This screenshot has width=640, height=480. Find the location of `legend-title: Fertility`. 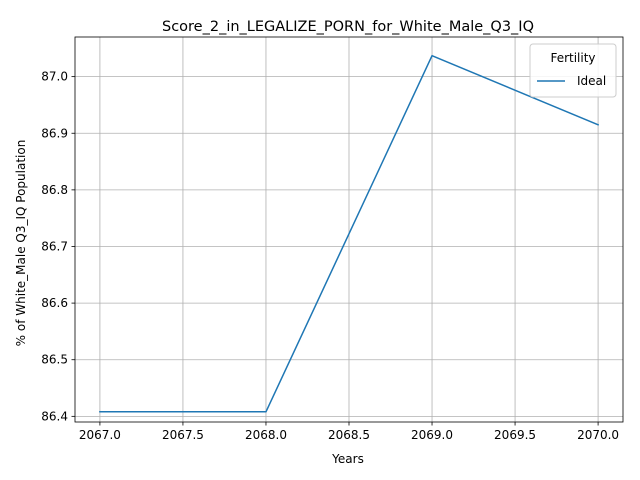

legend-title: Fertility is located at coordinates (572, 58).